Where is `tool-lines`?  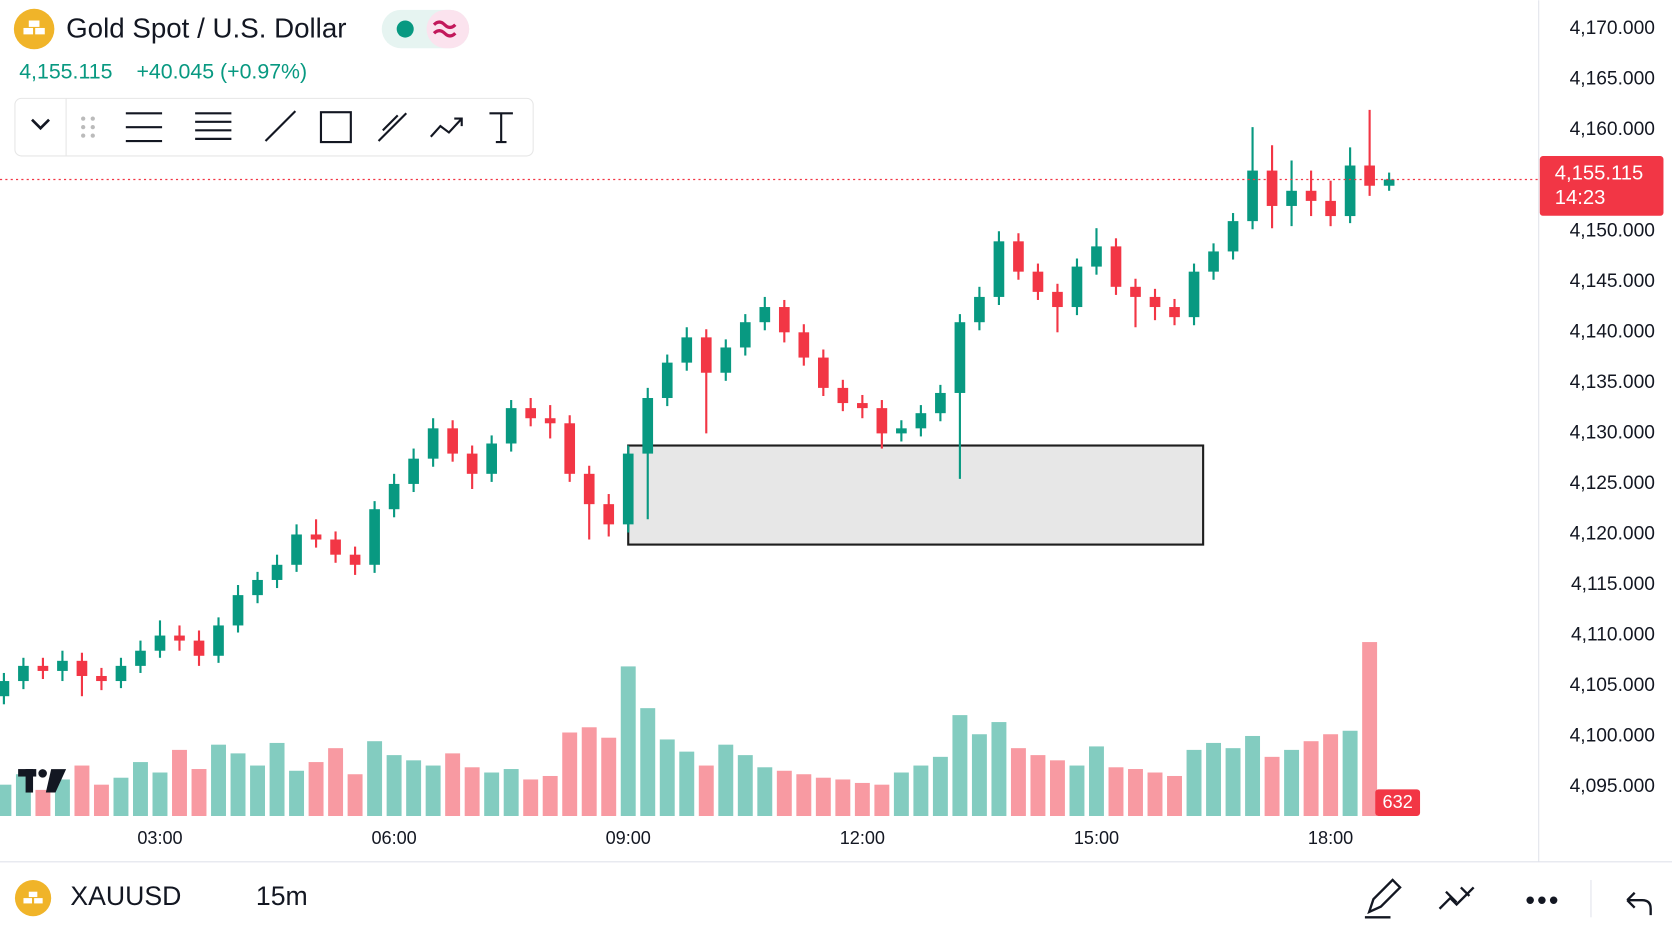
tool-lines is located at coordinates (213, 126).